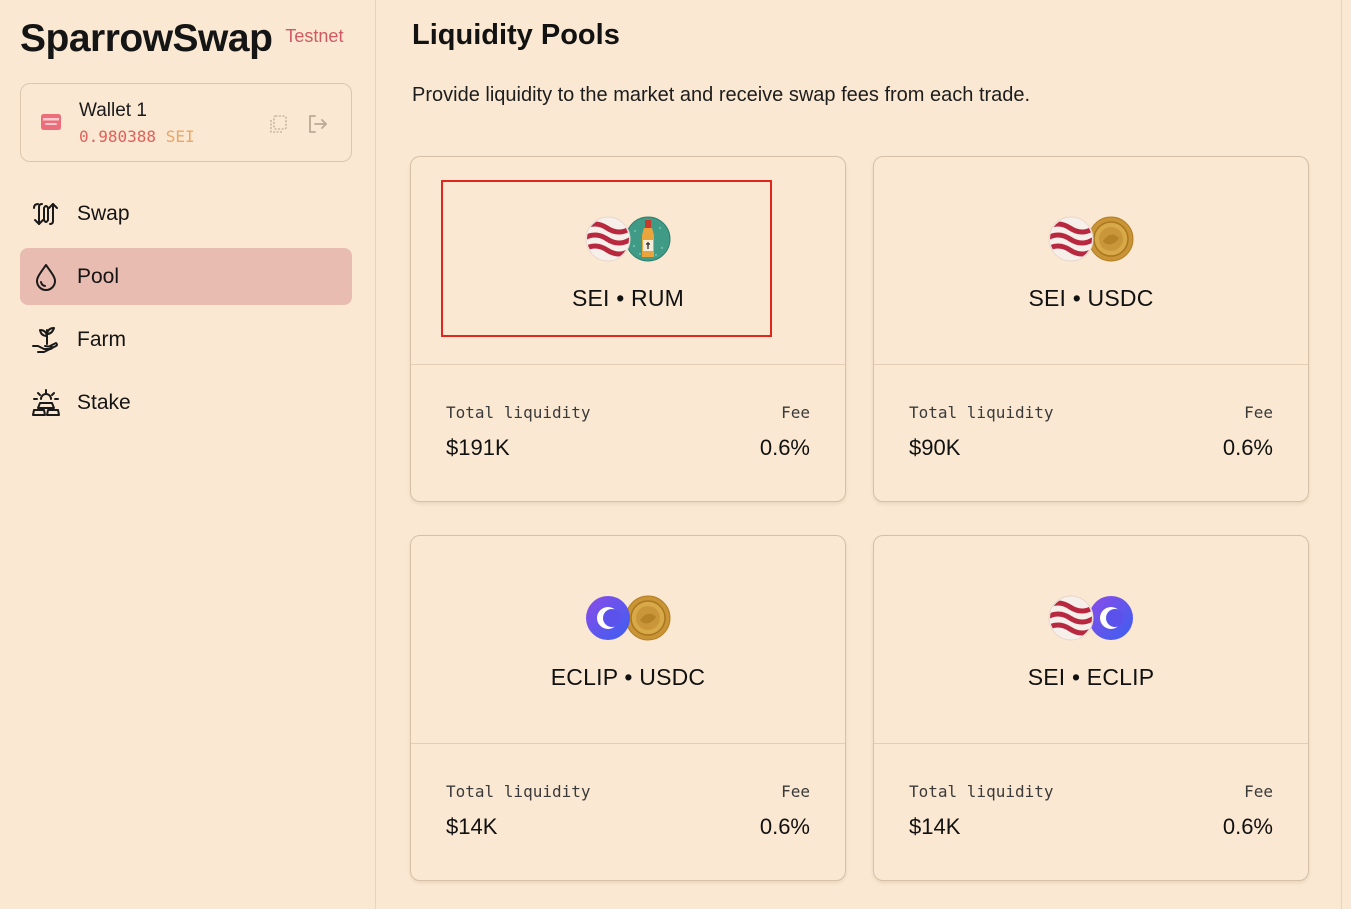 This screenshot has width=1351, height=909. What do you see at coordinates (648, 239) in the screenshot?
I see `rum-token-icon` at bounding box center [648, 239].